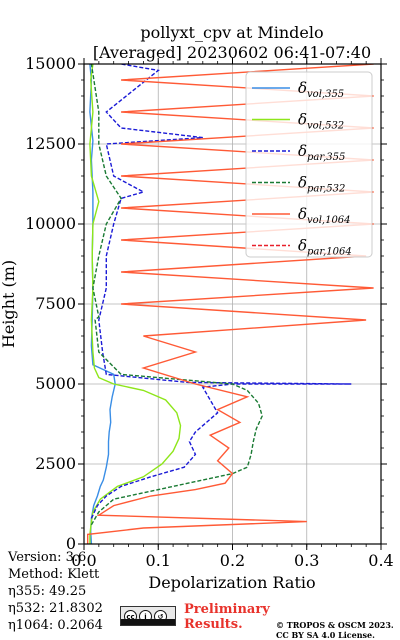 The image size is (400, 640). What do you see at coordinates (55, 608) in the screenshot?
I see `eta532-text: η532: 21.8302` at bounding box center [55, 608].